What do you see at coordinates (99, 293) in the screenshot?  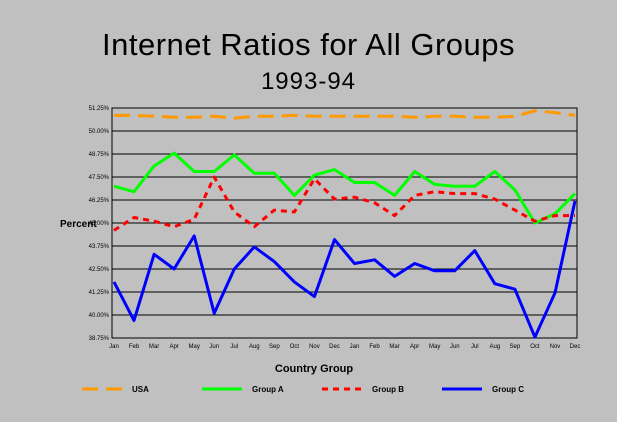 I see `y-tick-label: 41.25%` at bounding box center [99, 293].